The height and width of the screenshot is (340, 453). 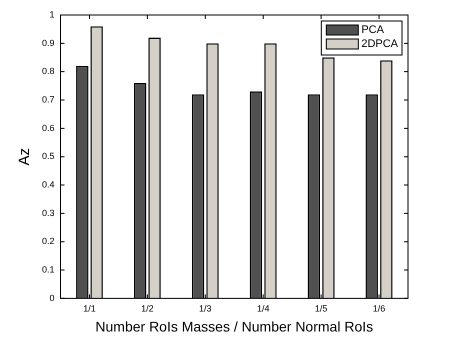 I want to click on x-tick-label: 1/5, so click(x=321, y=308).